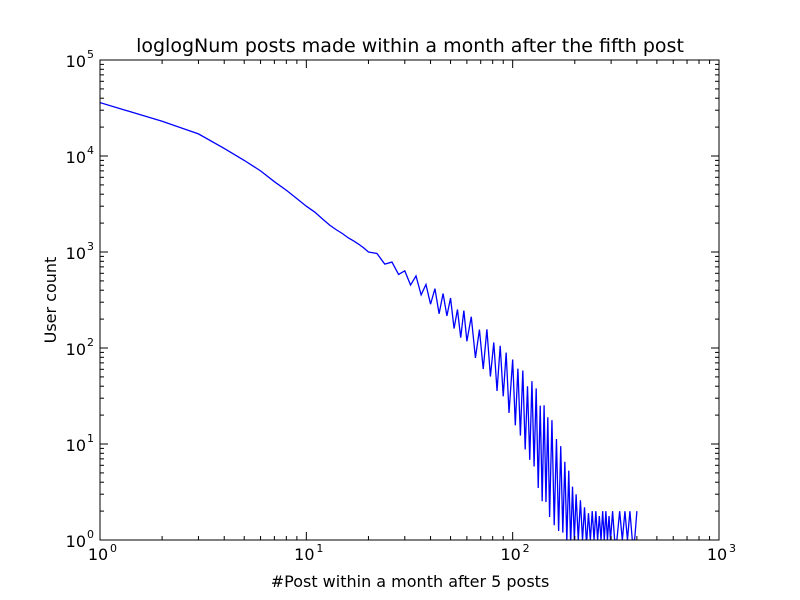 This screenshot has width=800, height=600. Describe the element at coordinates (90, 438) in the screenshot. I see `y-tick-exponent: 1` at that location.